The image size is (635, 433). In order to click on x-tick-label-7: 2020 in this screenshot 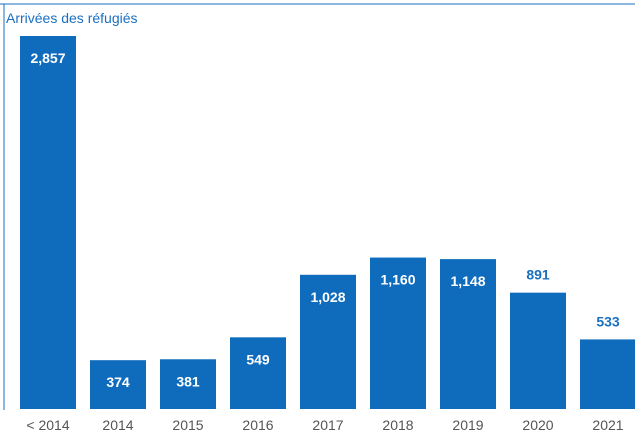, I will do `click(537, 425)`.